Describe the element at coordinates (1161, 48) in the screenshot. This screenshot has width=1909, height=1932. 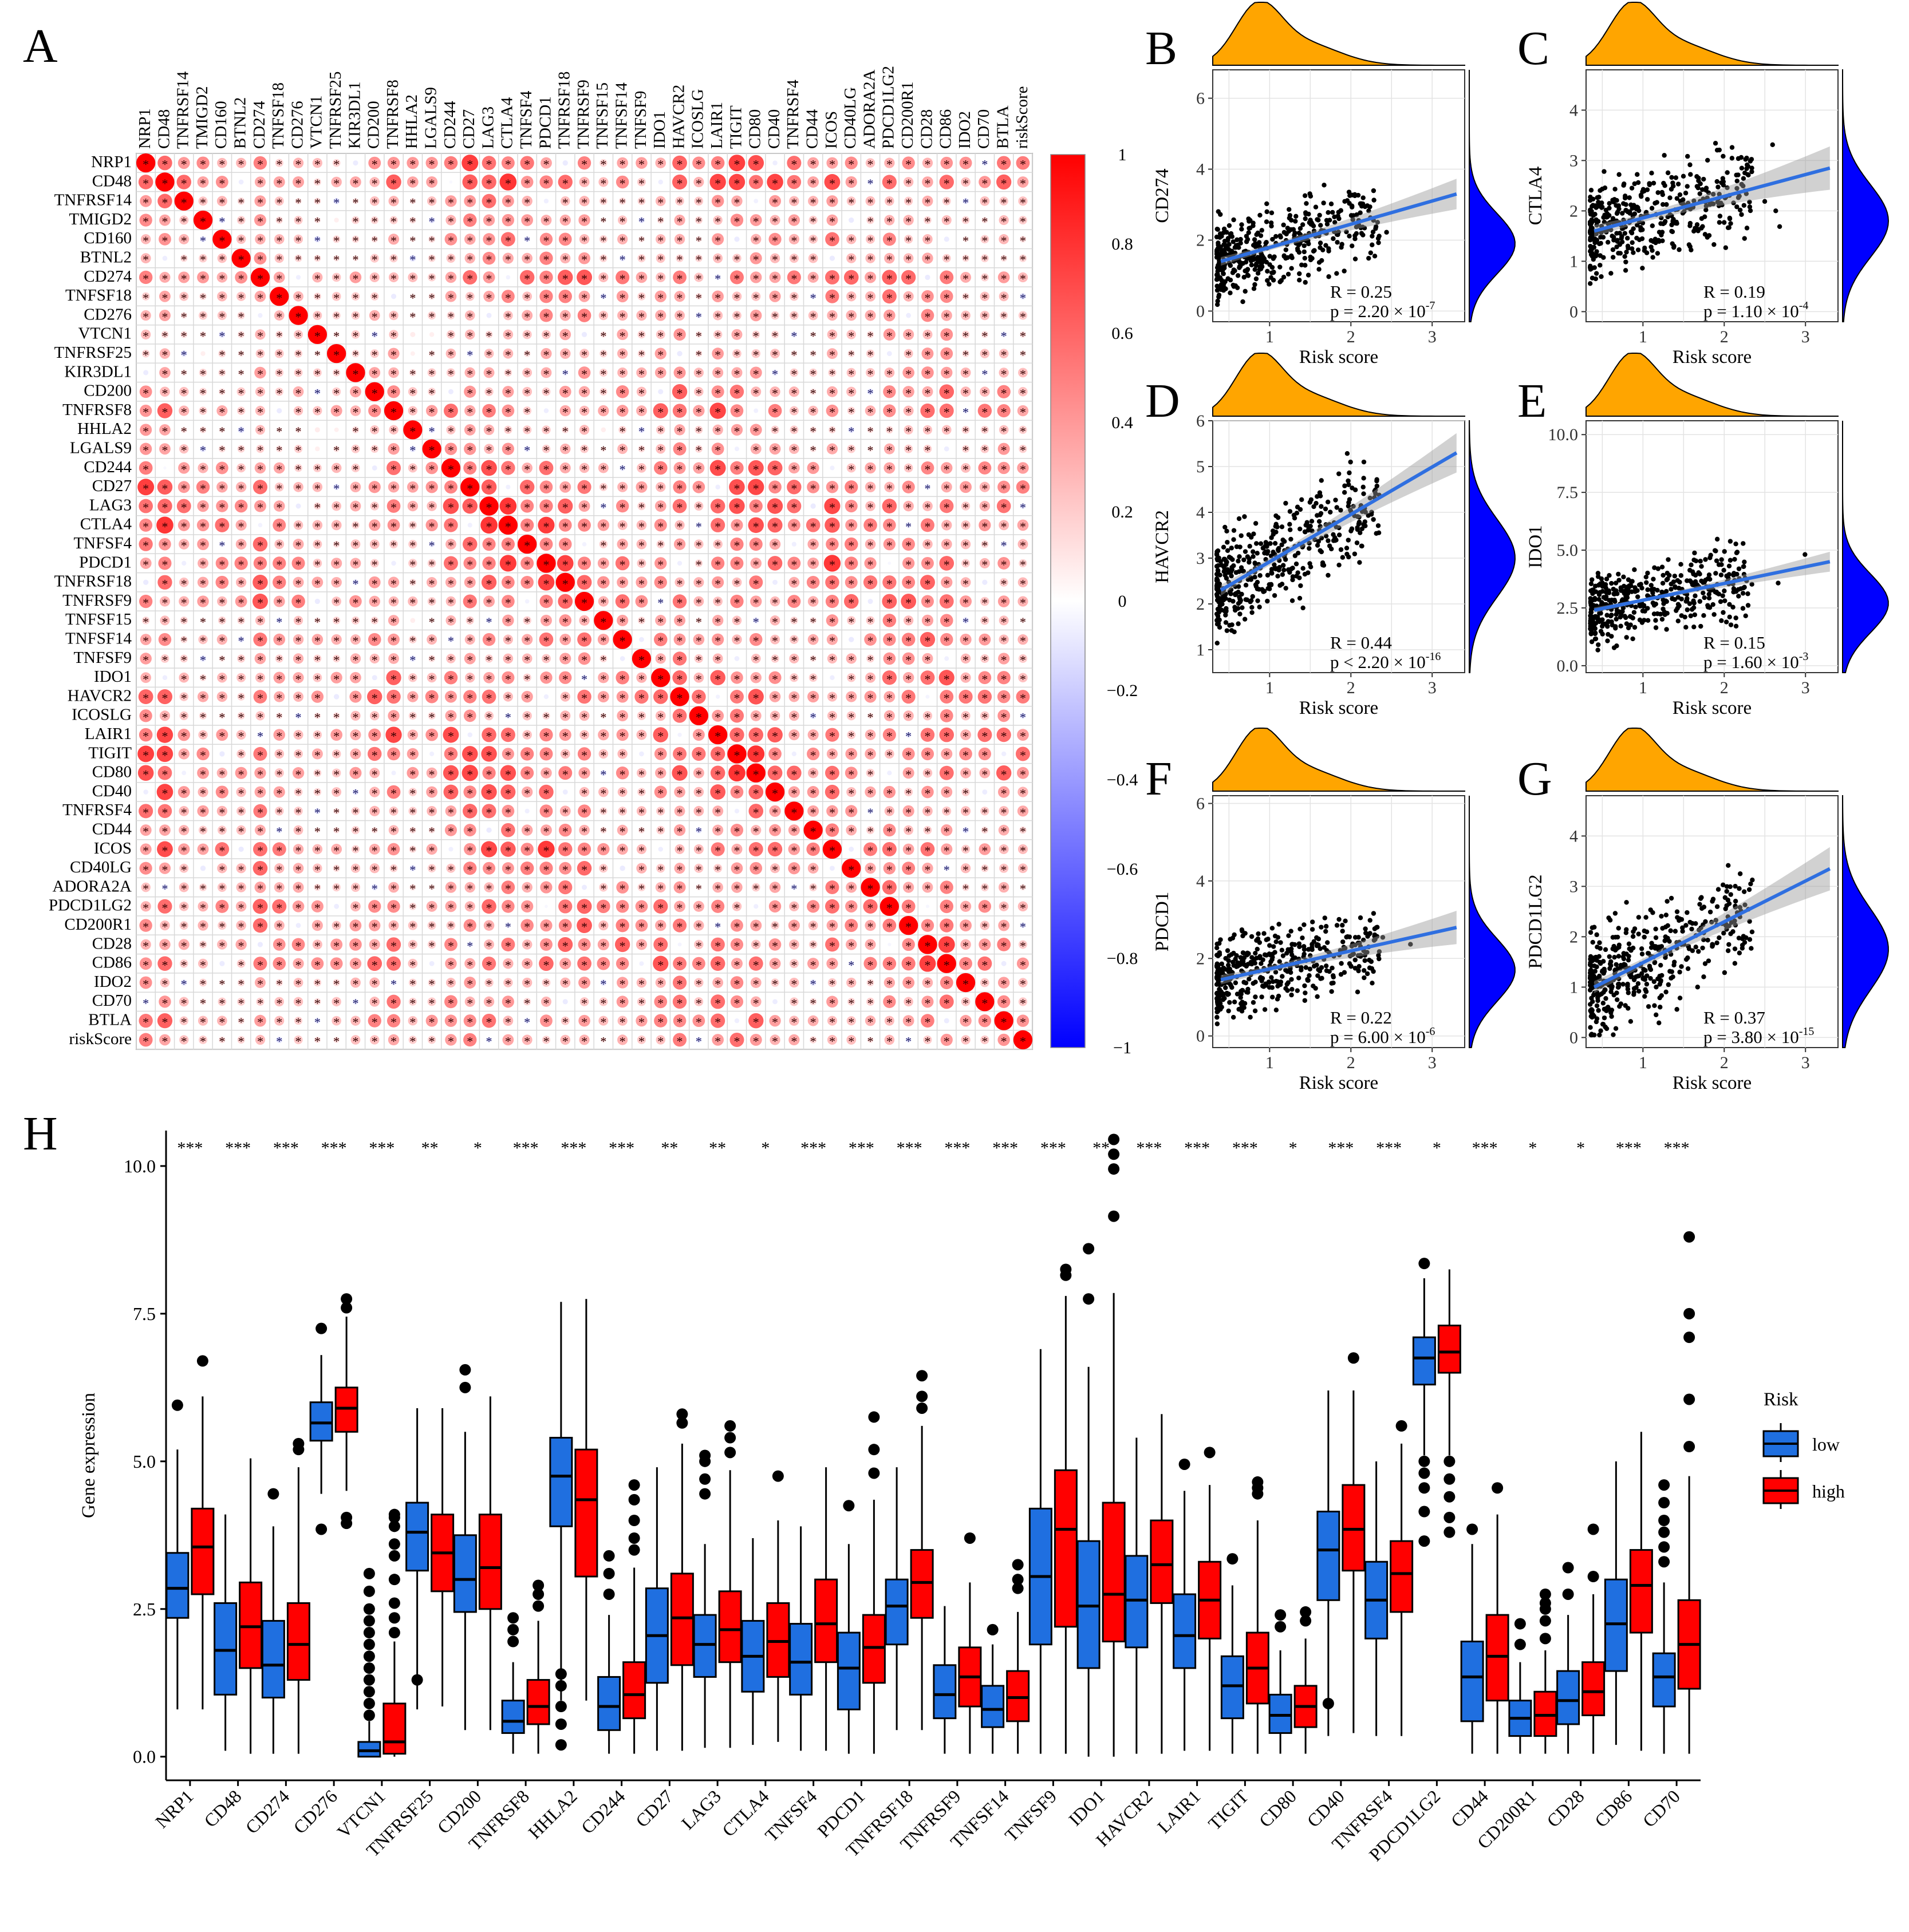
I see `panel-label-b: B` at that location.